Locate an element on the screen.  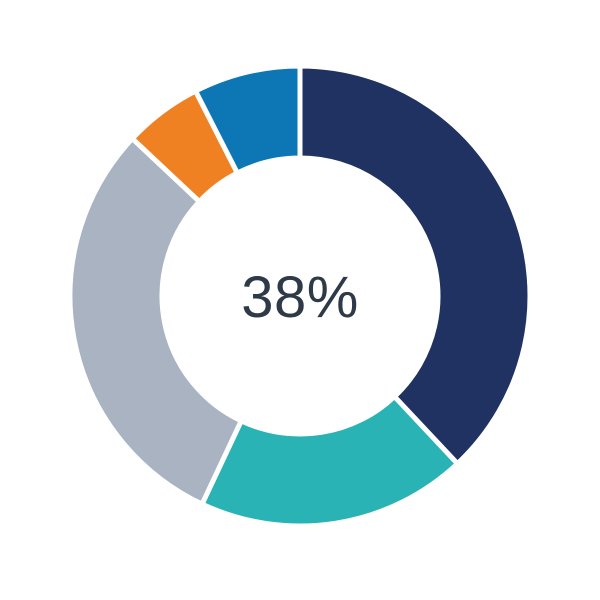
donut-segment-blue is located at coordinates (247, 120).